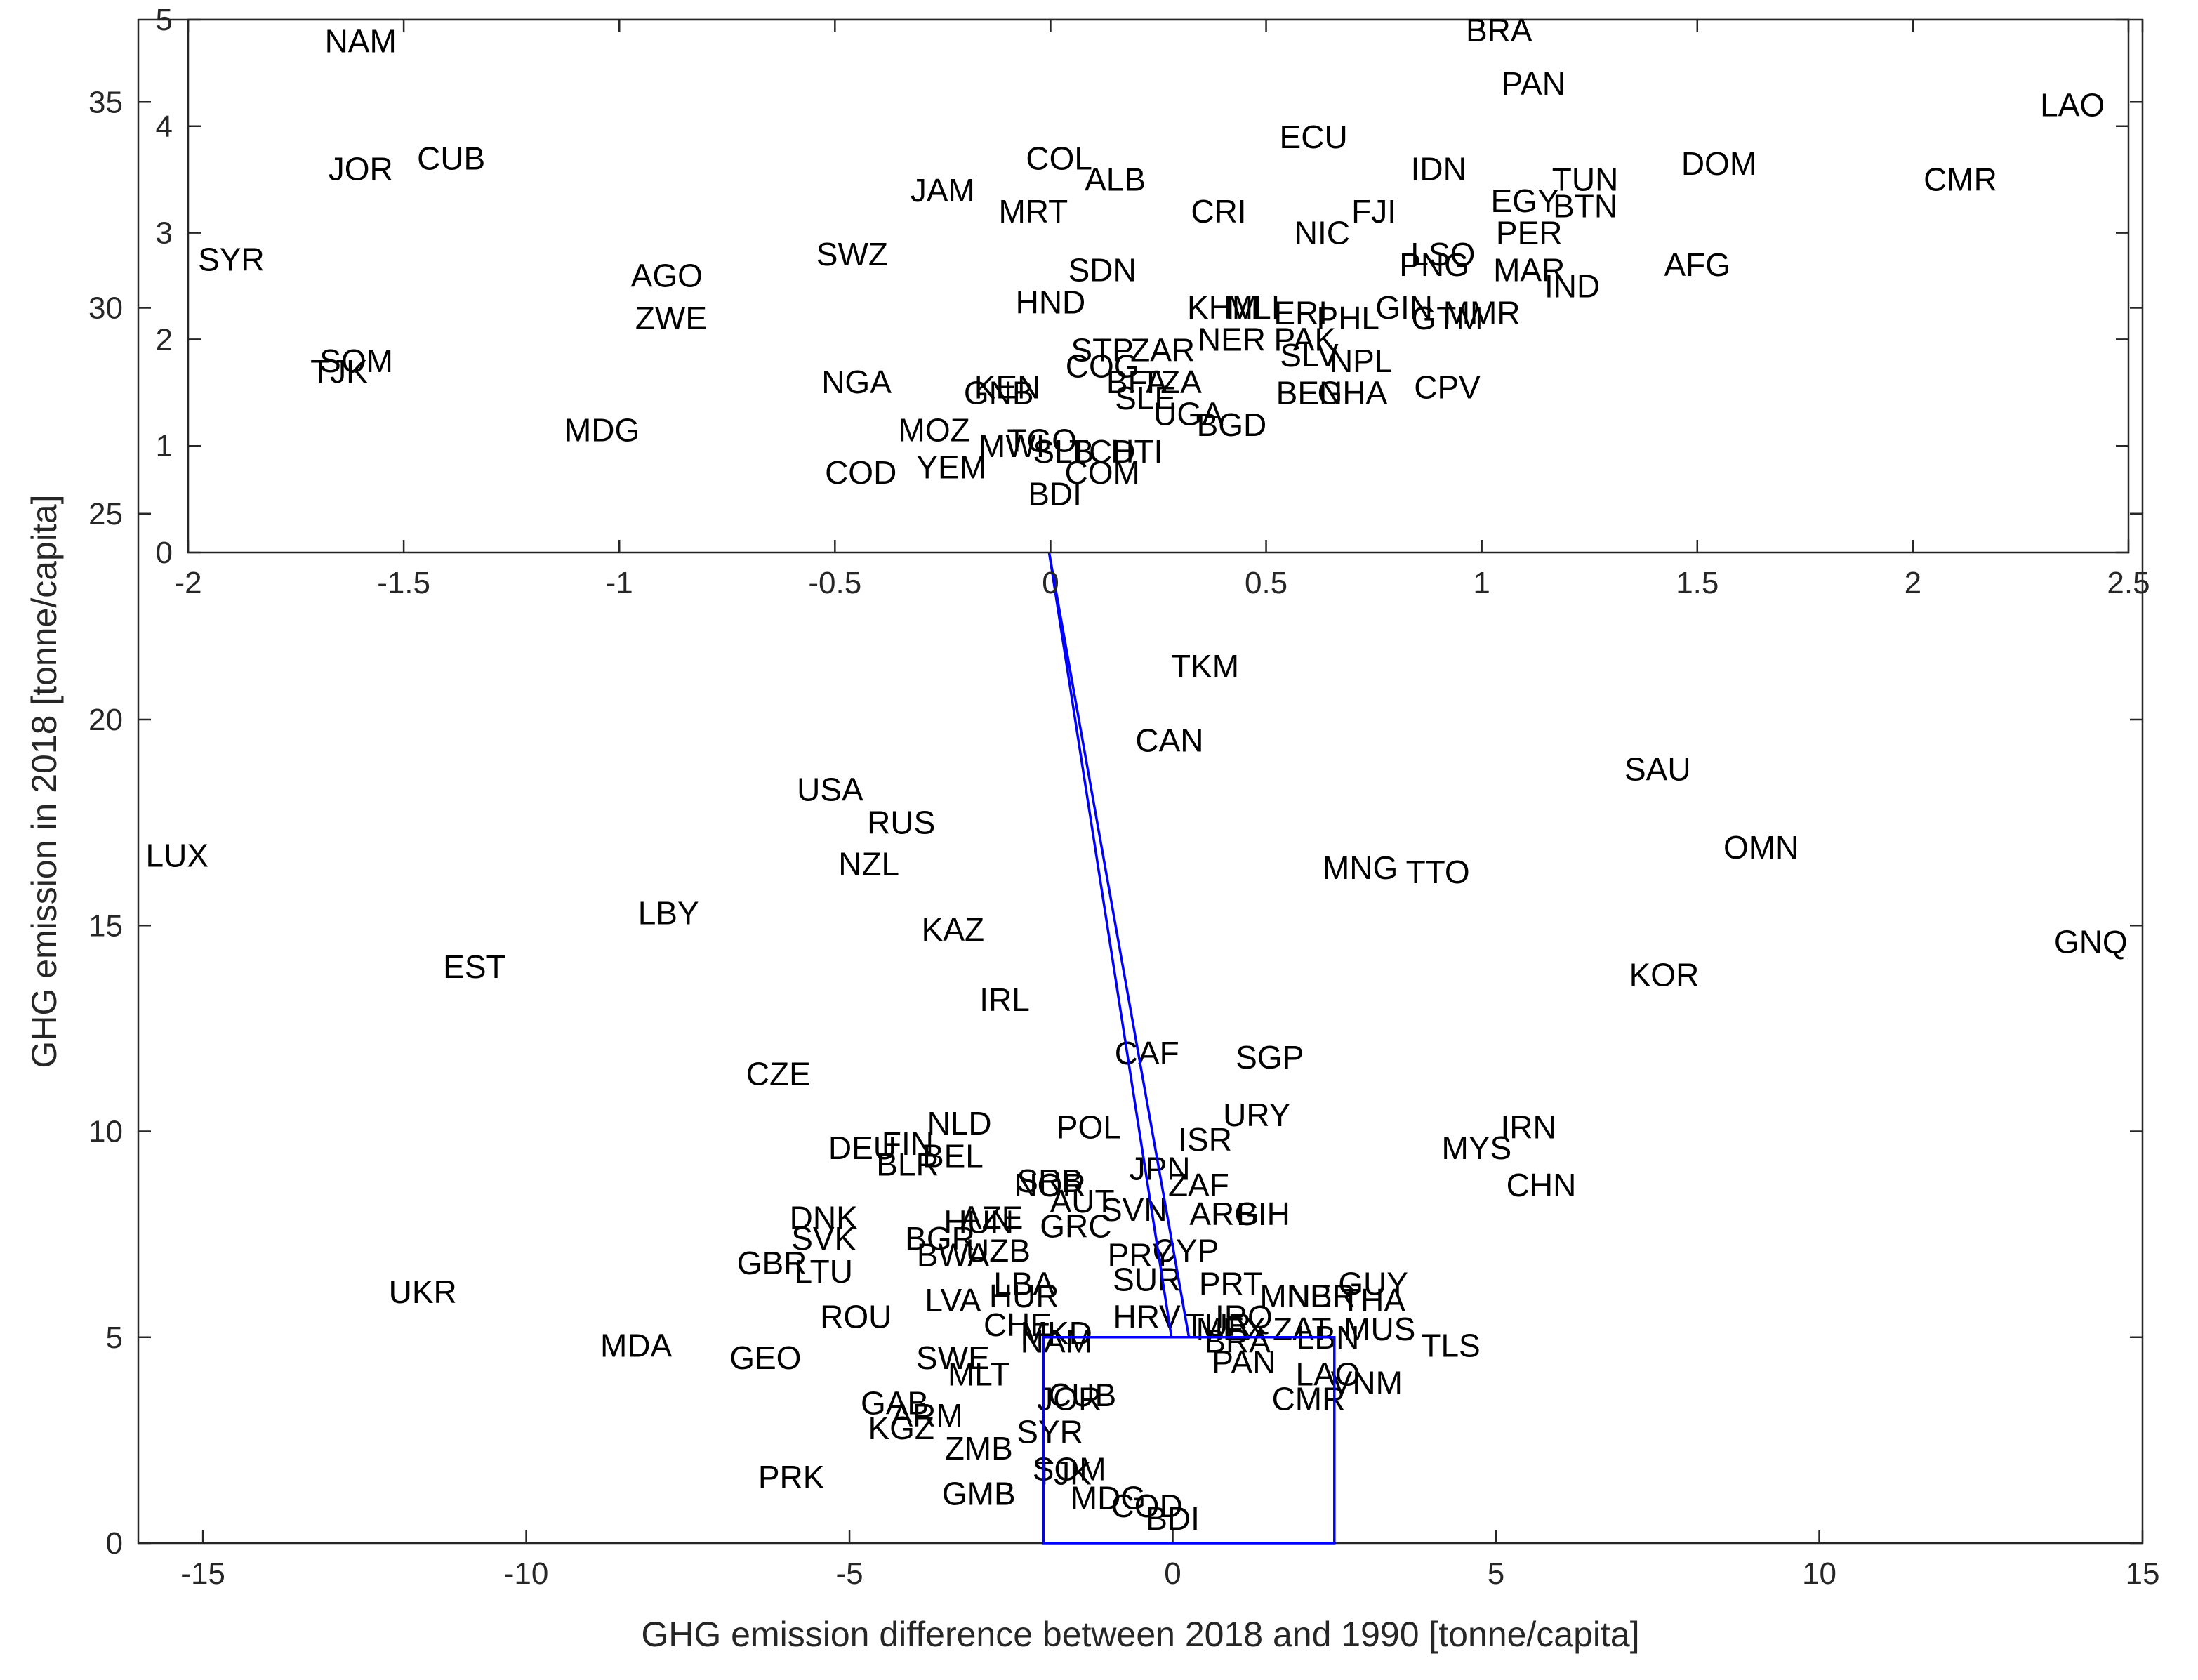 This screenshot has height=1680, width=2198. I want to click on point-label: SGP, so click(1270, 1057).